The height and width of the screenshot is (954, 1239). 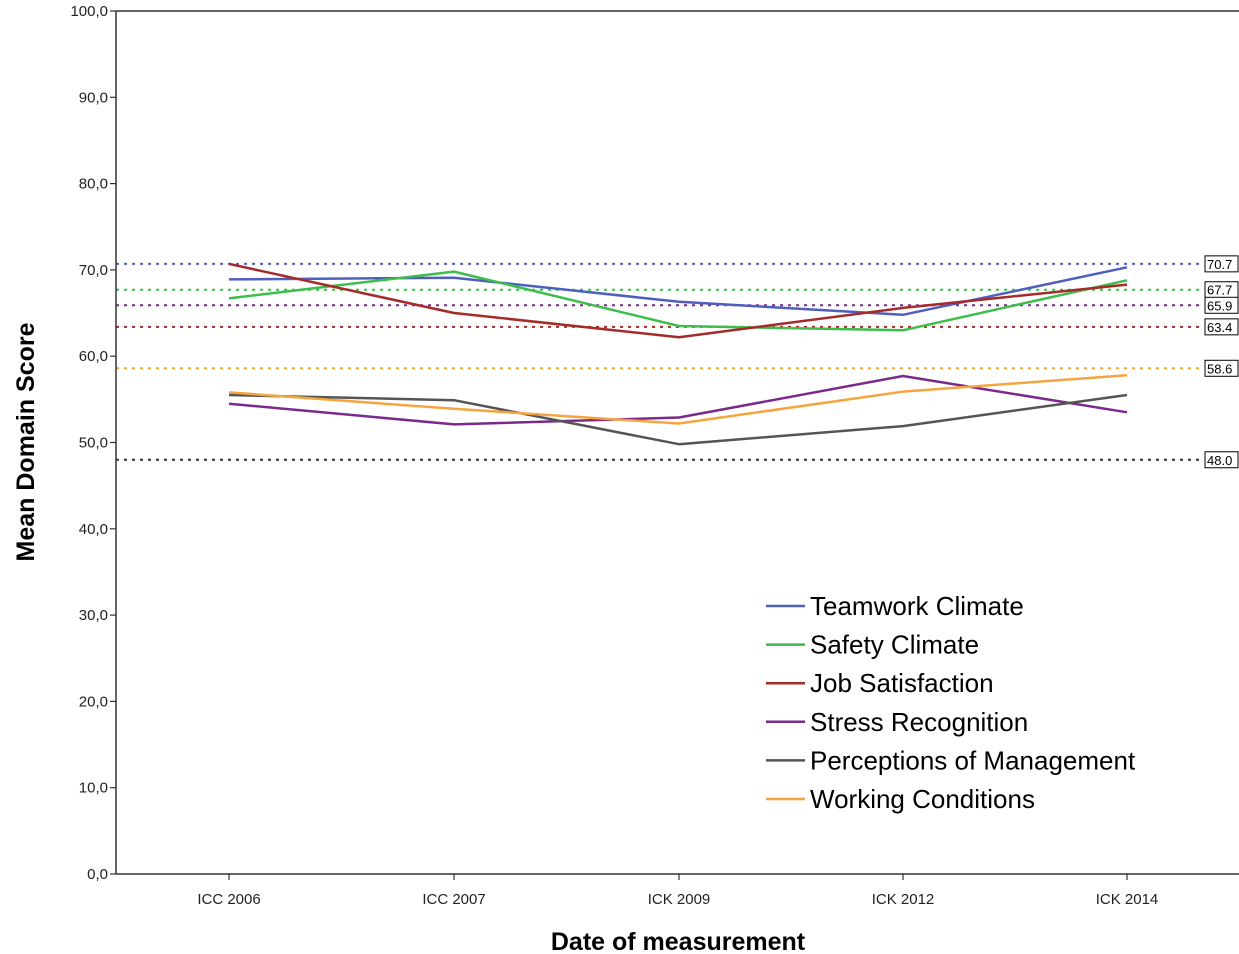 What do you see at coordinates (973, 760) in the screenshot?
I see `legend-label: Perceptions of Management` at bounding box center [973, 760].